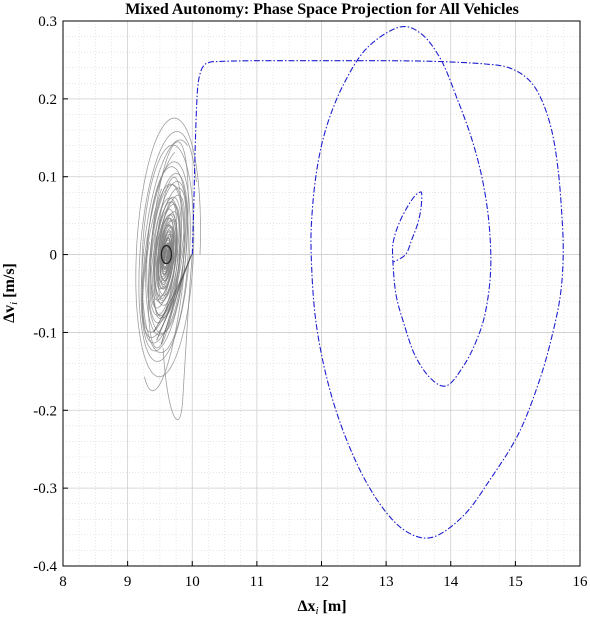 This screenshot has width=590, height=617. I want to click on y-tick-label: -0.3, so click(45, 489).